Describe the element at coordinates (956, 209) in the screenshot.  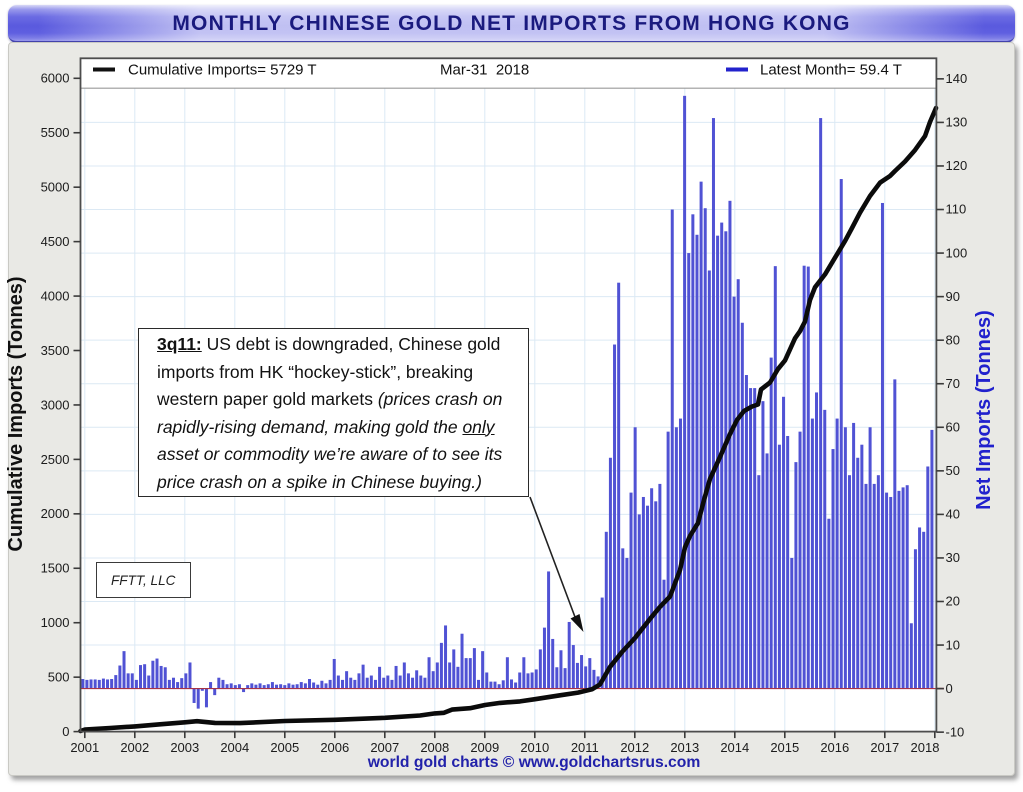
I see `svg-text: 110` at that location.